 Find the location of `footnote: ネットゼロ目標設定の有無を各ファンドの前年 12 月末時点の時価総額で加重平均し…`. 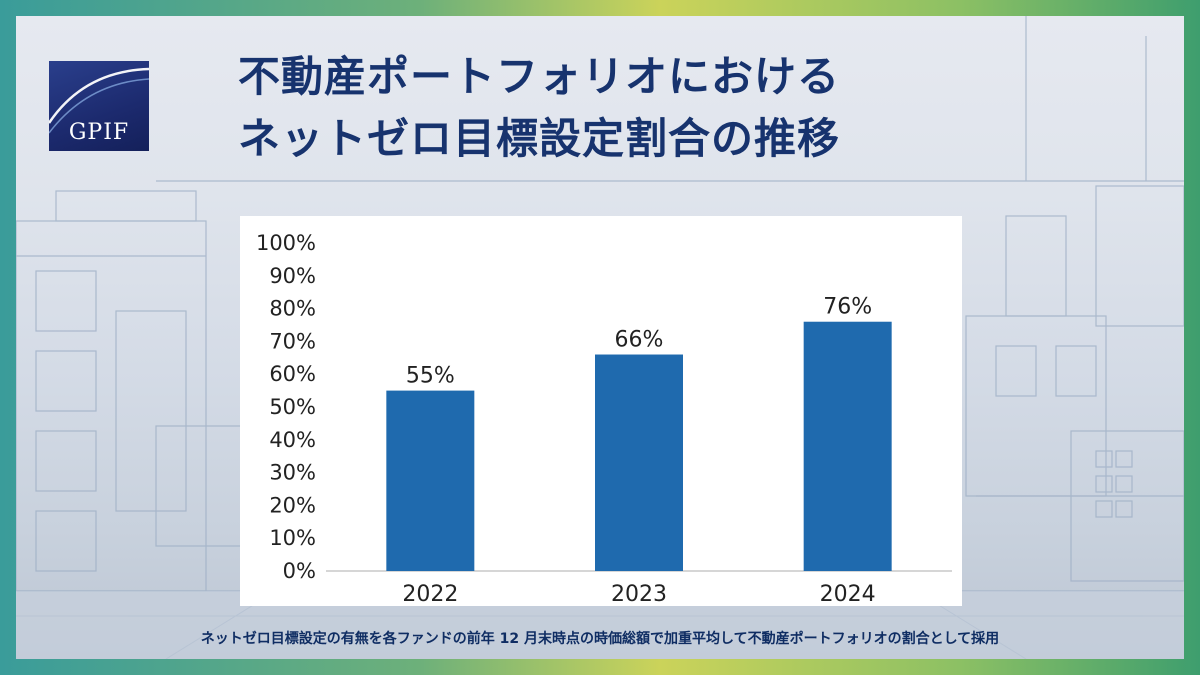

footnote: ネットゼロ目標設定の有無を各ファンドの前年 12 月末時点の時価総額で加重平均し… is located at coordinates (600, 639).